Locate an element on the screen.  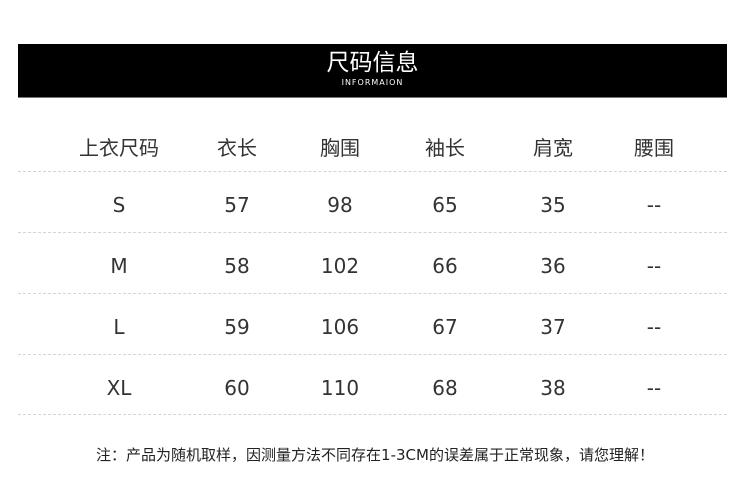
column-header: 肩宽 is located at coordinates (553, 148).